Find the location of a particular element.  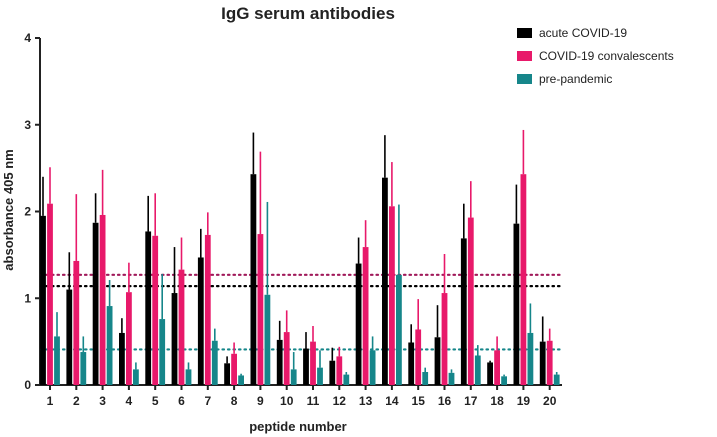

x-tick-label: 8 is located at coordinates (234, 401).